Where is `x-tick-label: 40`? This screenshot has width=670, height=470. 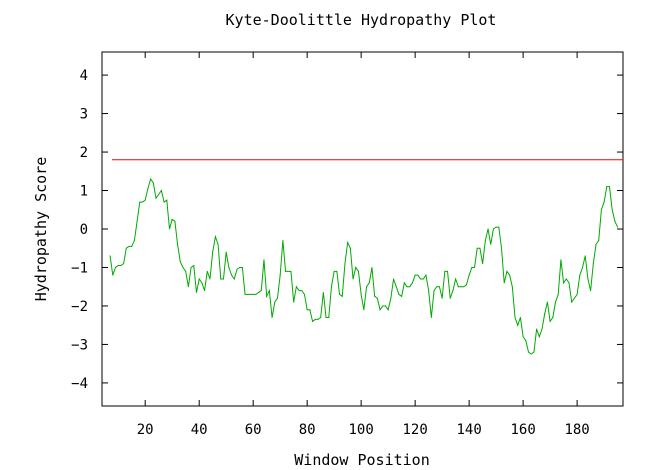 x-tick-label: 40 is located at coordinates (199, 430).